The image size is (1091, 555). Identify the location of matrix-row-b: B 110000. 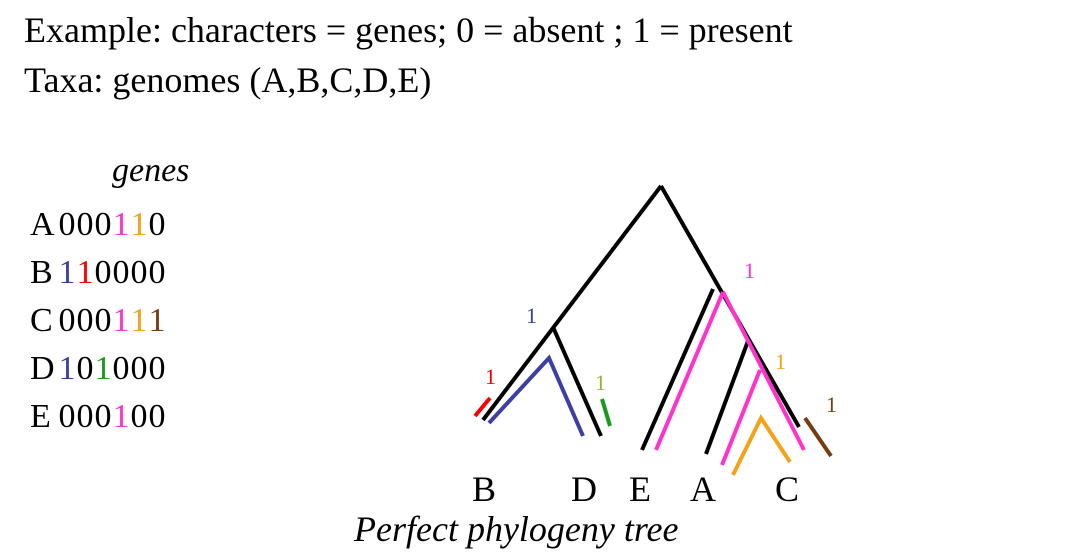
(98, 277).